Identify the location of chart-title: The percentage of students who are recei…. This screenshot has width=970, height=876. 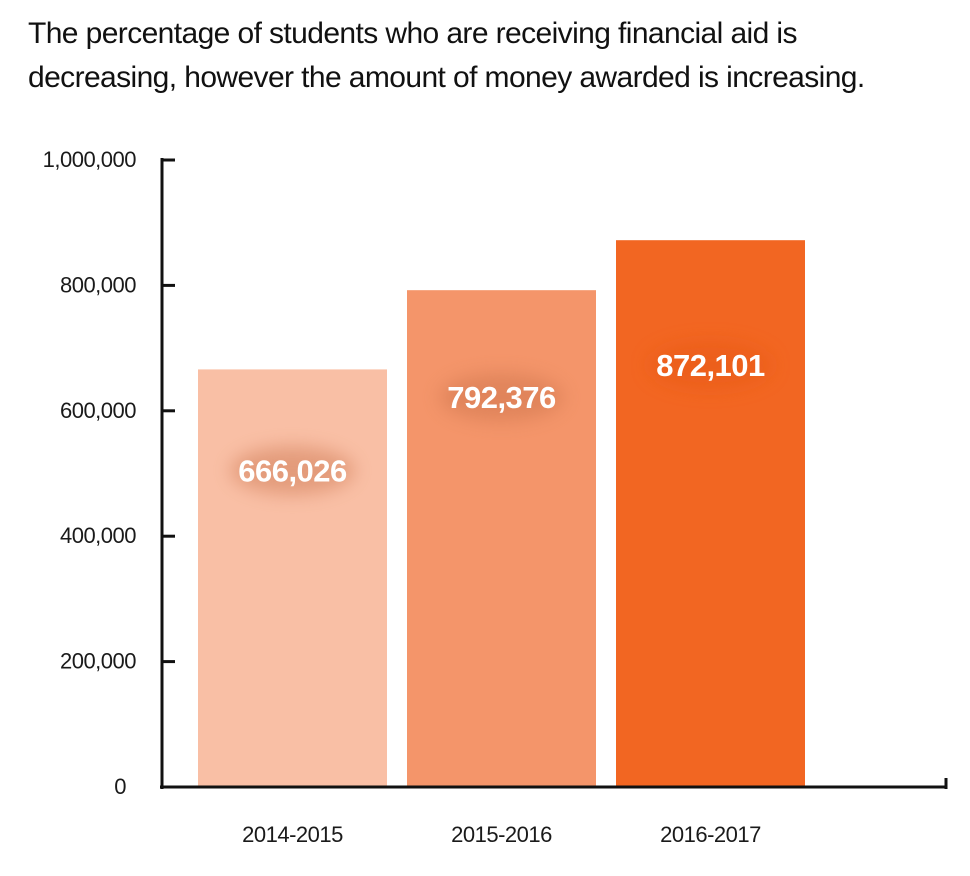
(446, 55).